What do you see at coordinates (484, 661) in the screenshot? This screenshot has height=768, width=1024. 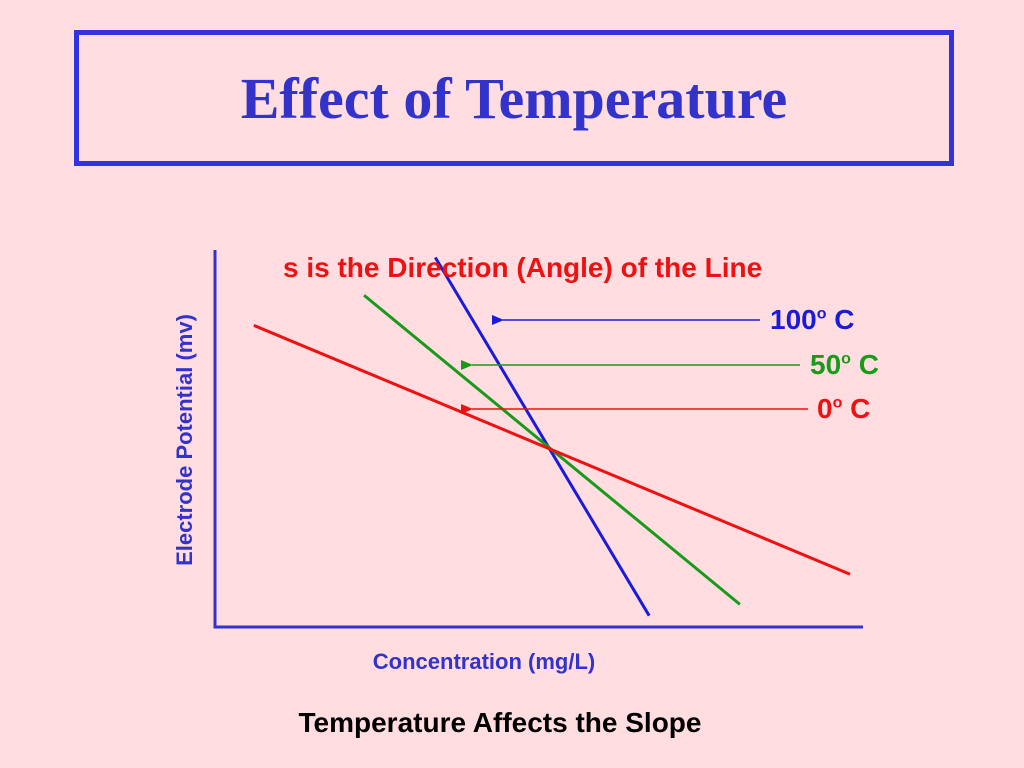 I see `x-axis-label: Concentration (mg/L)` at bounding box center [484, 661].